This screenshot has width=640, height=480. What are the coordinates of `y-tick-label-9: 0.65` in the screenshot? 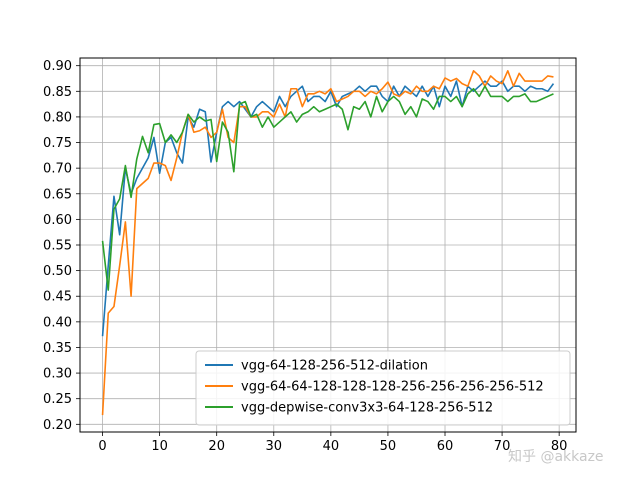 It's located at (57, 194).